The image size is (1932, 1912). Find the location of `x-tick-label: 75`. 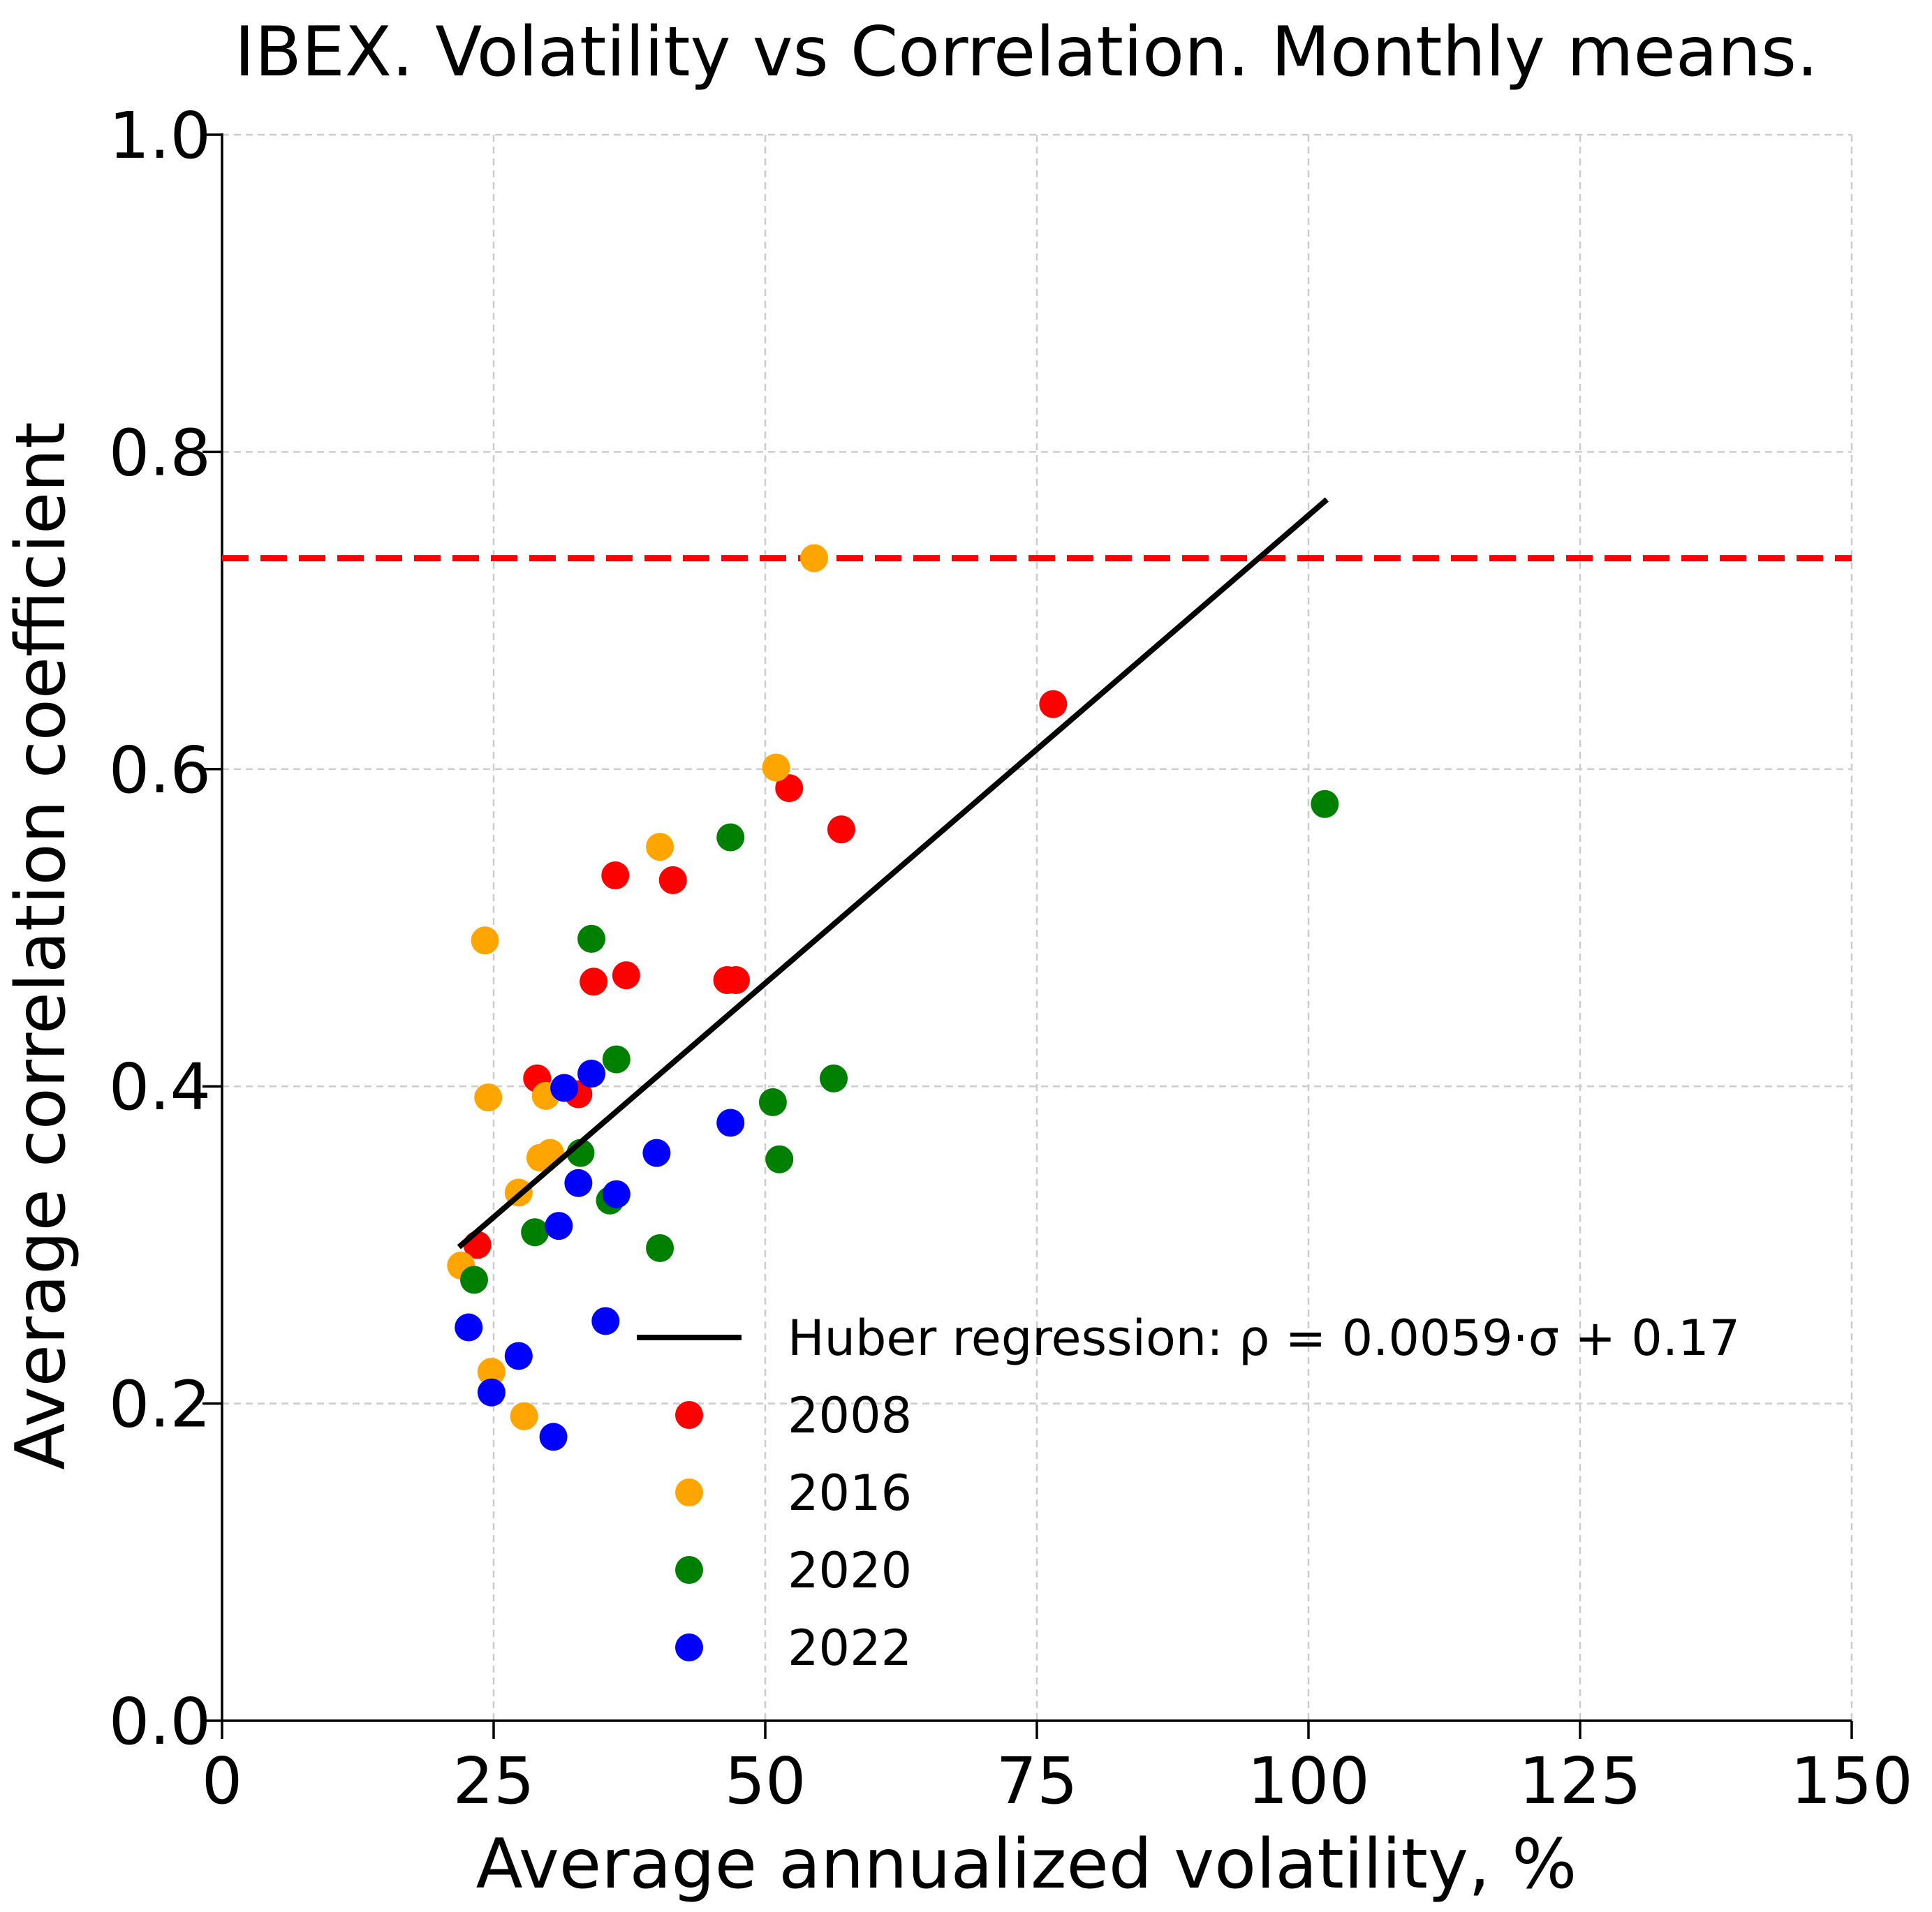

x-tick-label: 75 is located at coordinates (1037, 1781).